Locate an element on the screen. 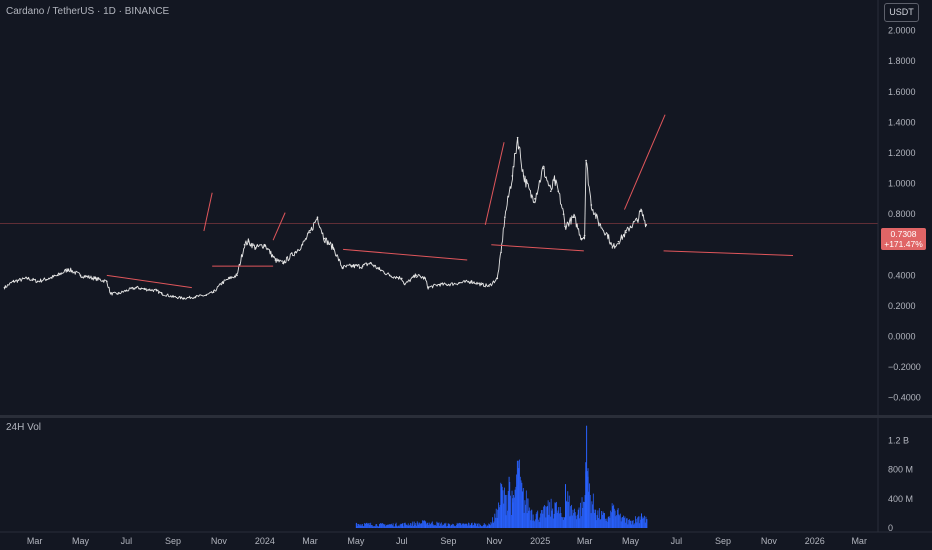 This screenshot has height=550, width=932. time-tick-label: 2024 is located at coordinates (265, 541).